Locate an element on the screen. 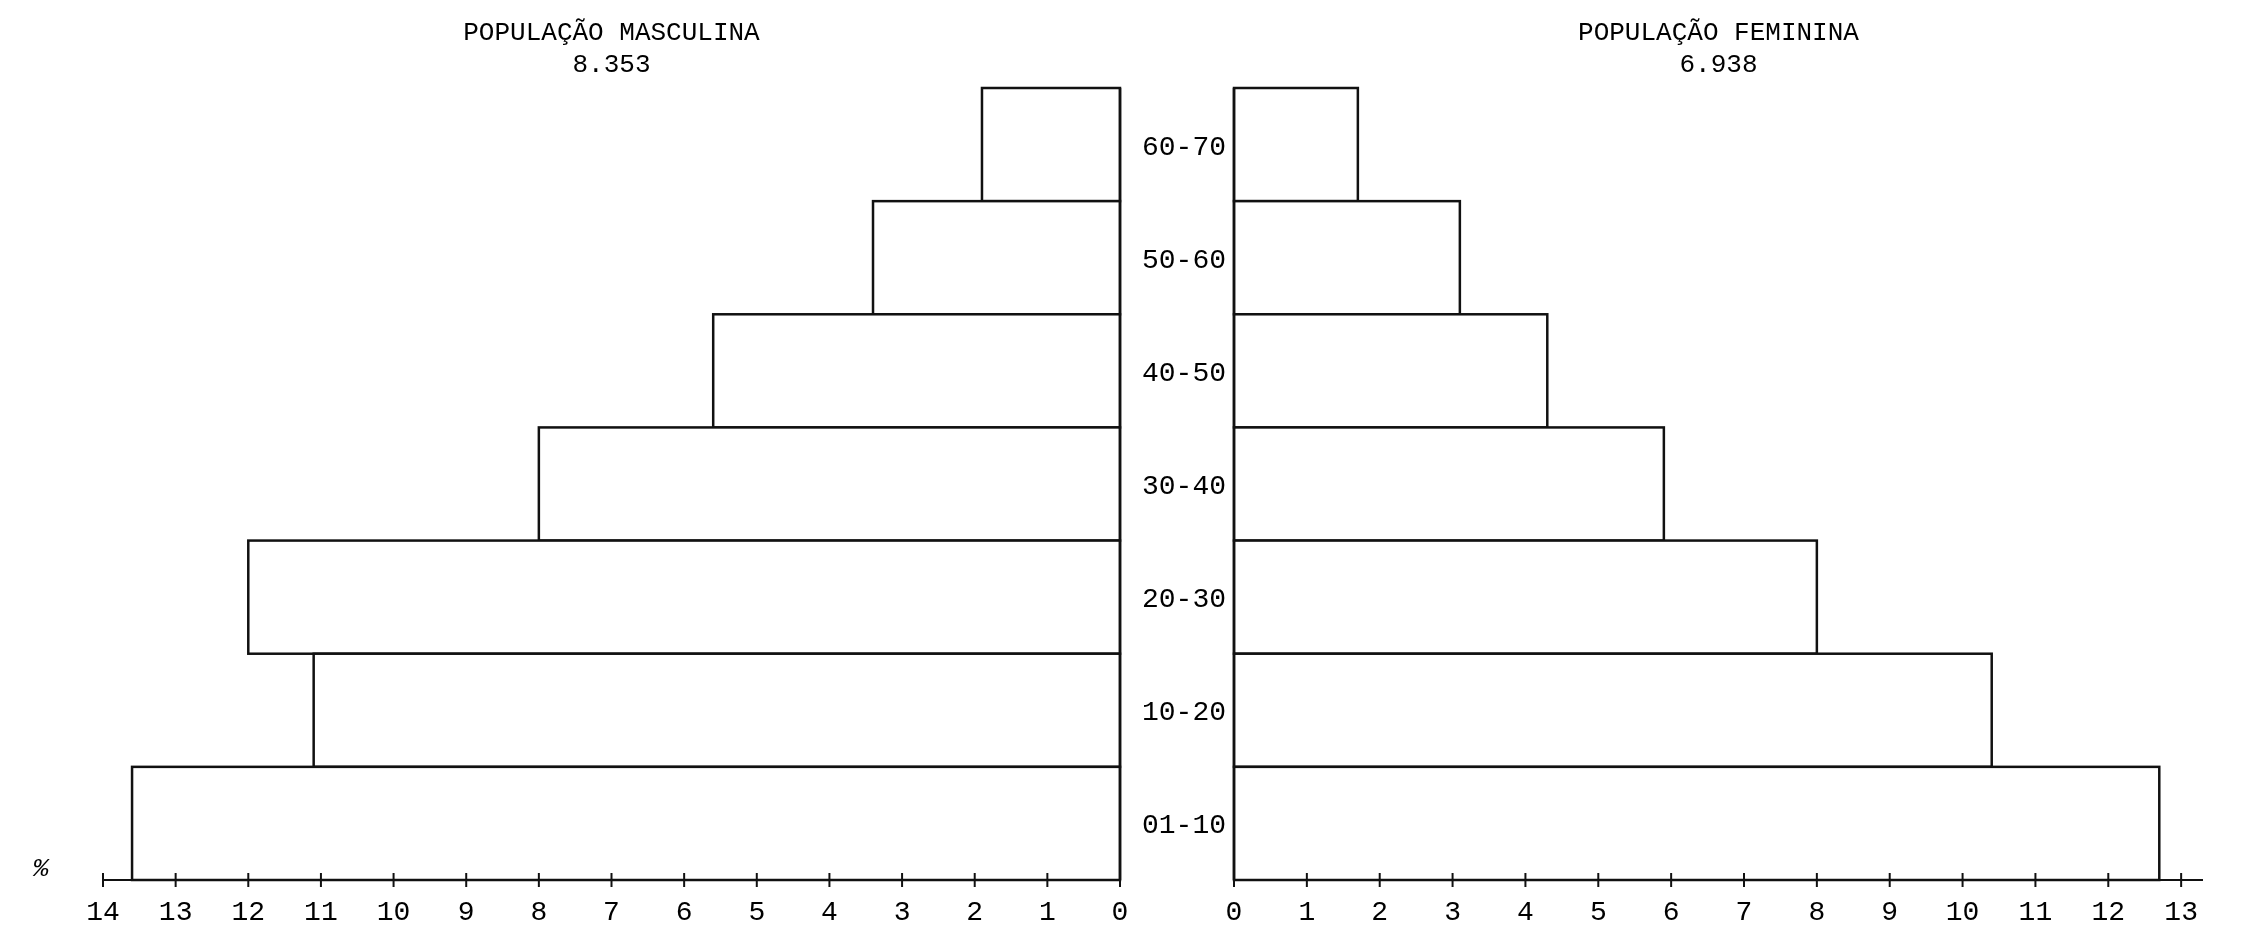  y-tick-label: 50-60 is located at coordinates (1183, 260).